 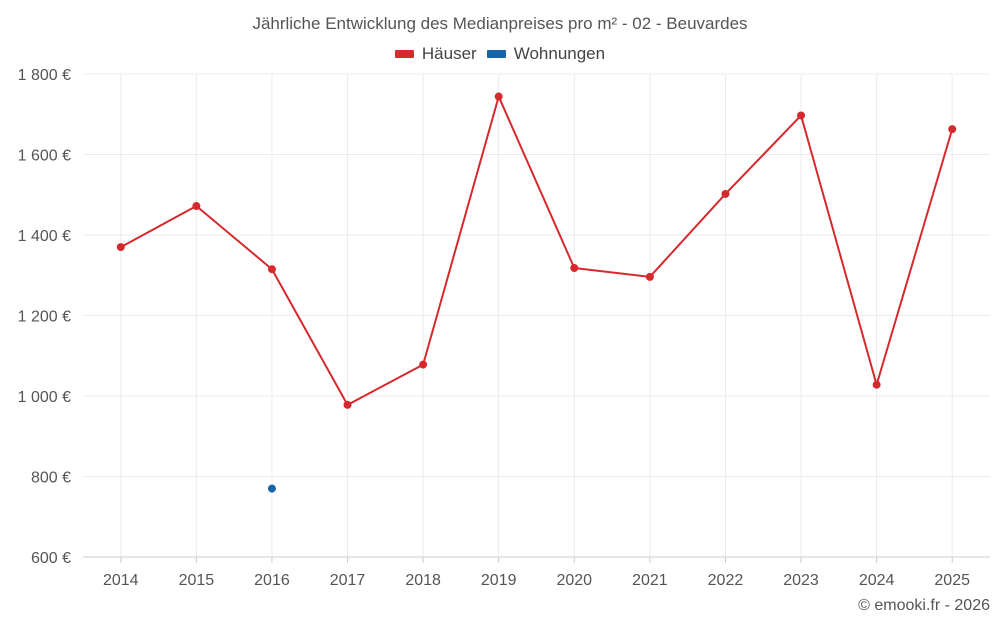 I want to click on y-tick-label: 1 600 €, so click(x=44, y=156).